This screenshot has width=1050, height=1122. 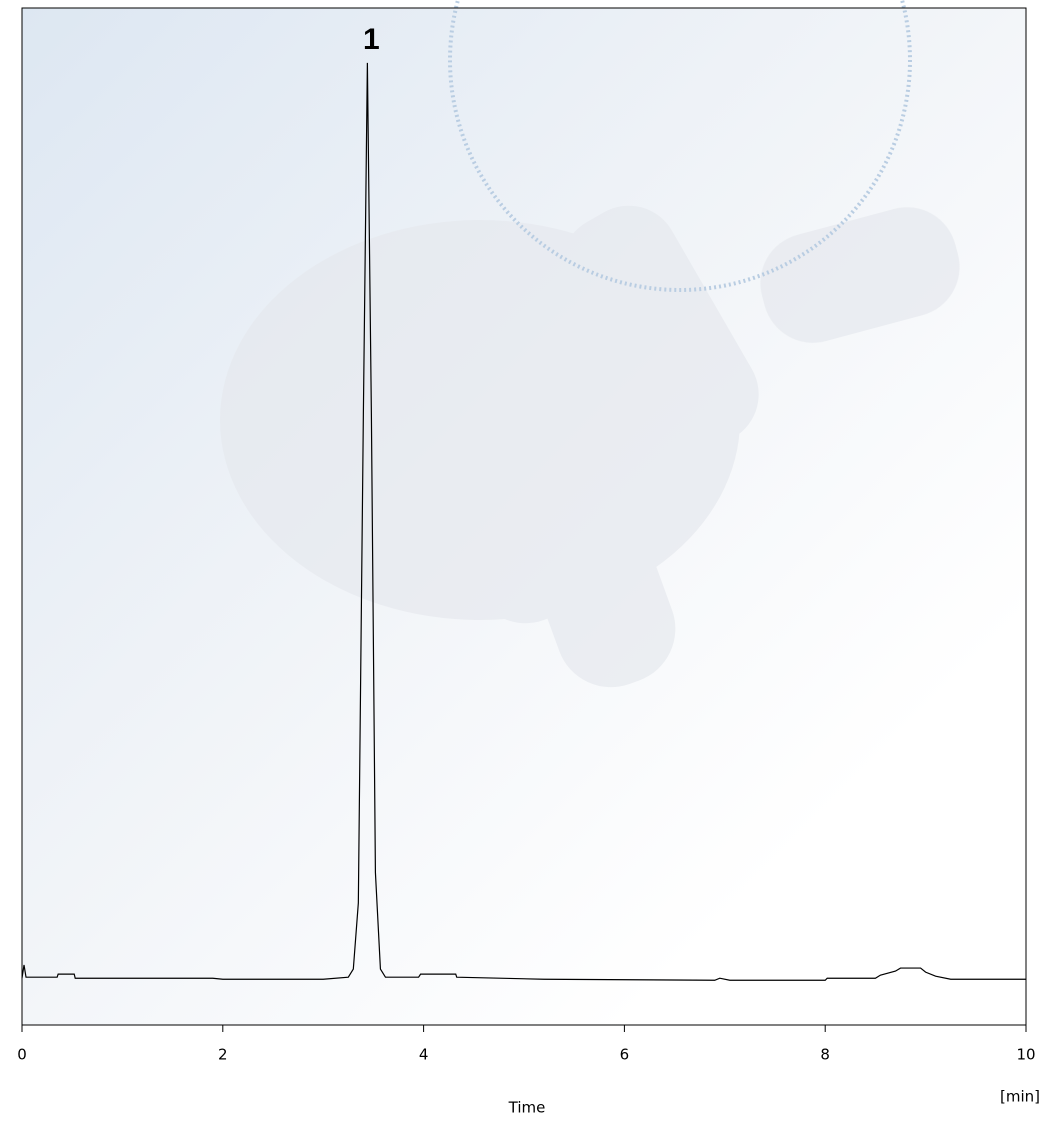 I want to click on x-tick-label: 10, so click(x=1025, y=1055).